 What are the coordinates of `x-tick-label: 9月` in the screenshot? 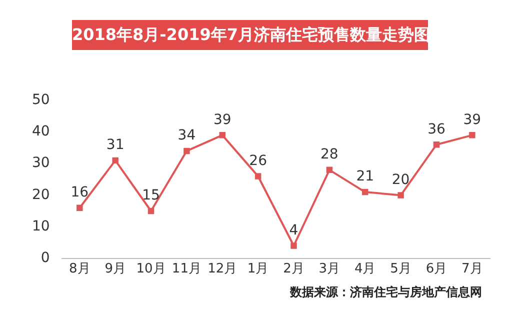 It's located at (115, 269).